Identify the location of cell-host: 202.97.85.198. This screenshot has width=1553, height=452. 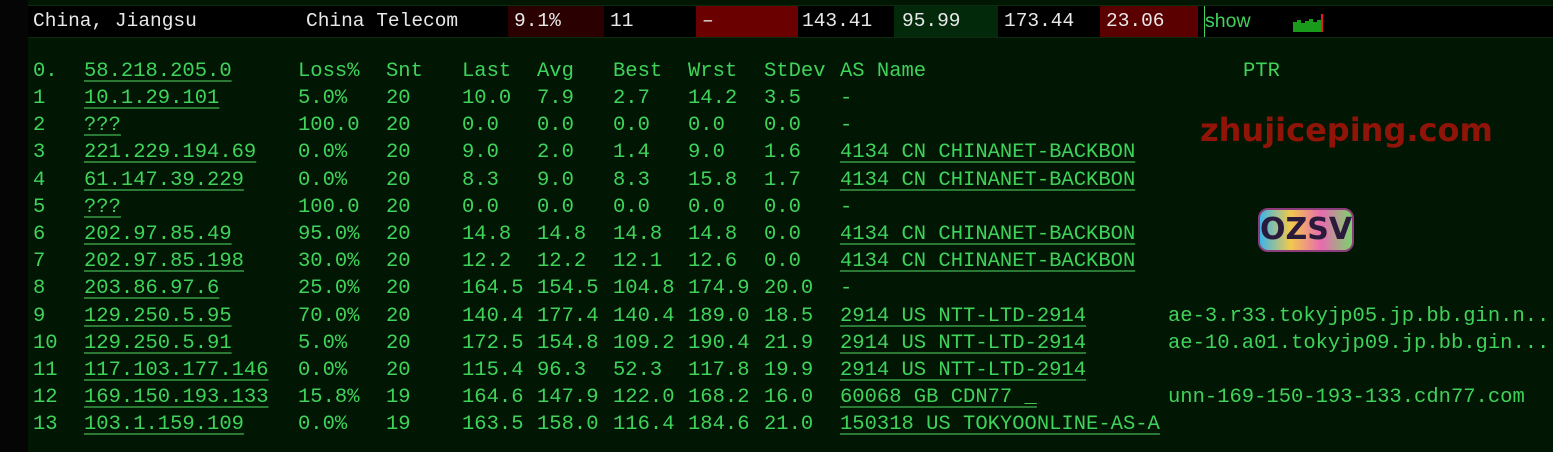
(164, 262).